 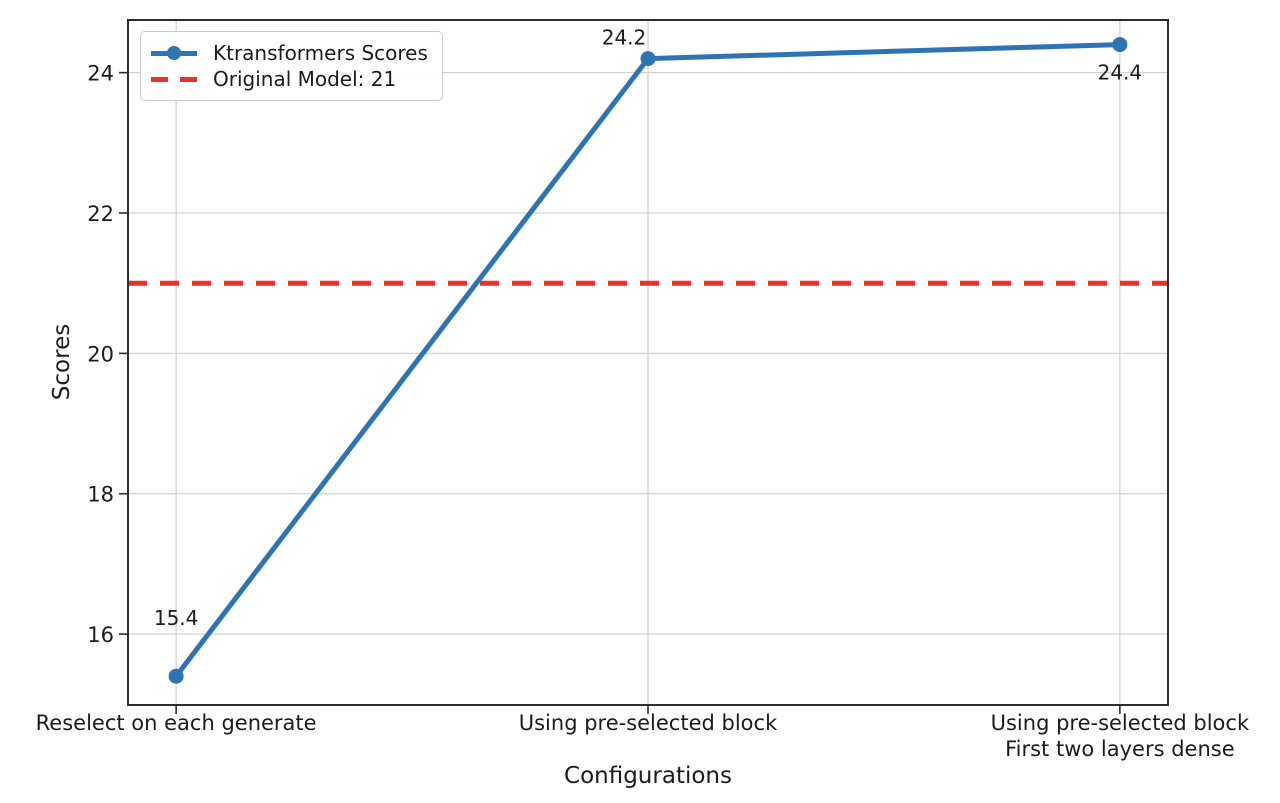 I want to click on legend-item-ktransformers-scores: Ktransformers Scores, so click(x=289, y=53).